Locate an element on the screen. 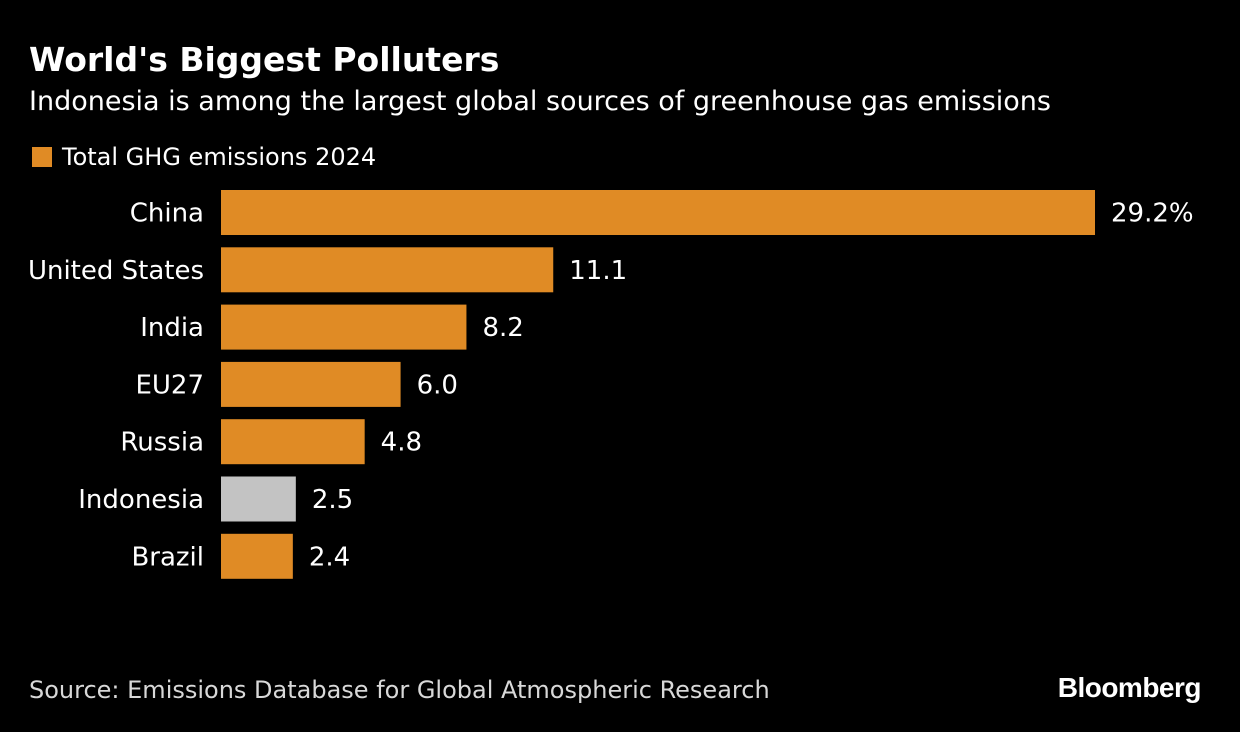 The width and height of the screenshot is (1240, 732). value-label-india: 8.2 is located at coordinates (502, 328).